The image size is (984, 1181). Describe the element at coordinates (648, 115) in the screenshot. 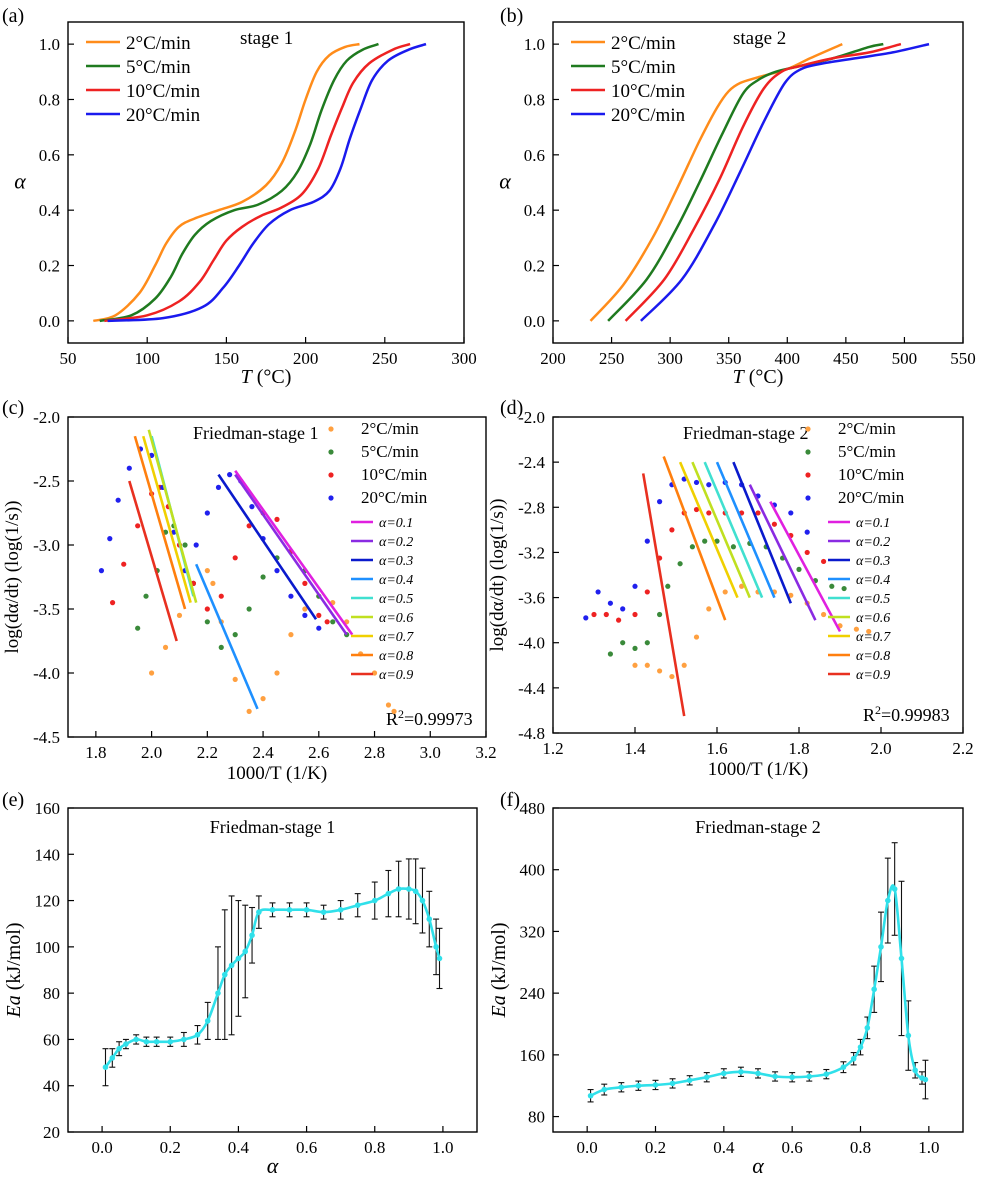

I see `legend-label: 20°C/min` at that location.